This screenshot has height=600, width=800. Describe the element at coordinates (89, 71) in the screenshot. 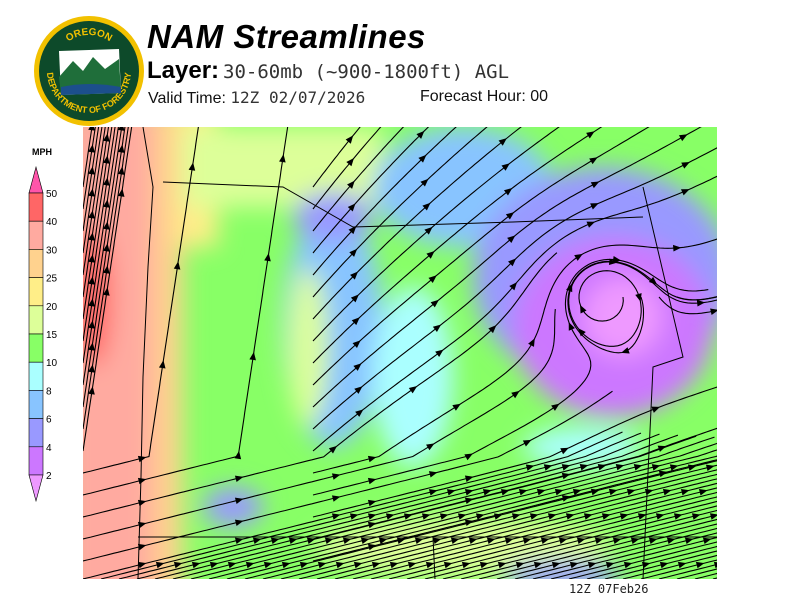

I see `oregon-department-of-forestry-logo: OREGON DEPARTMENT OF FORESTRY` at that location.